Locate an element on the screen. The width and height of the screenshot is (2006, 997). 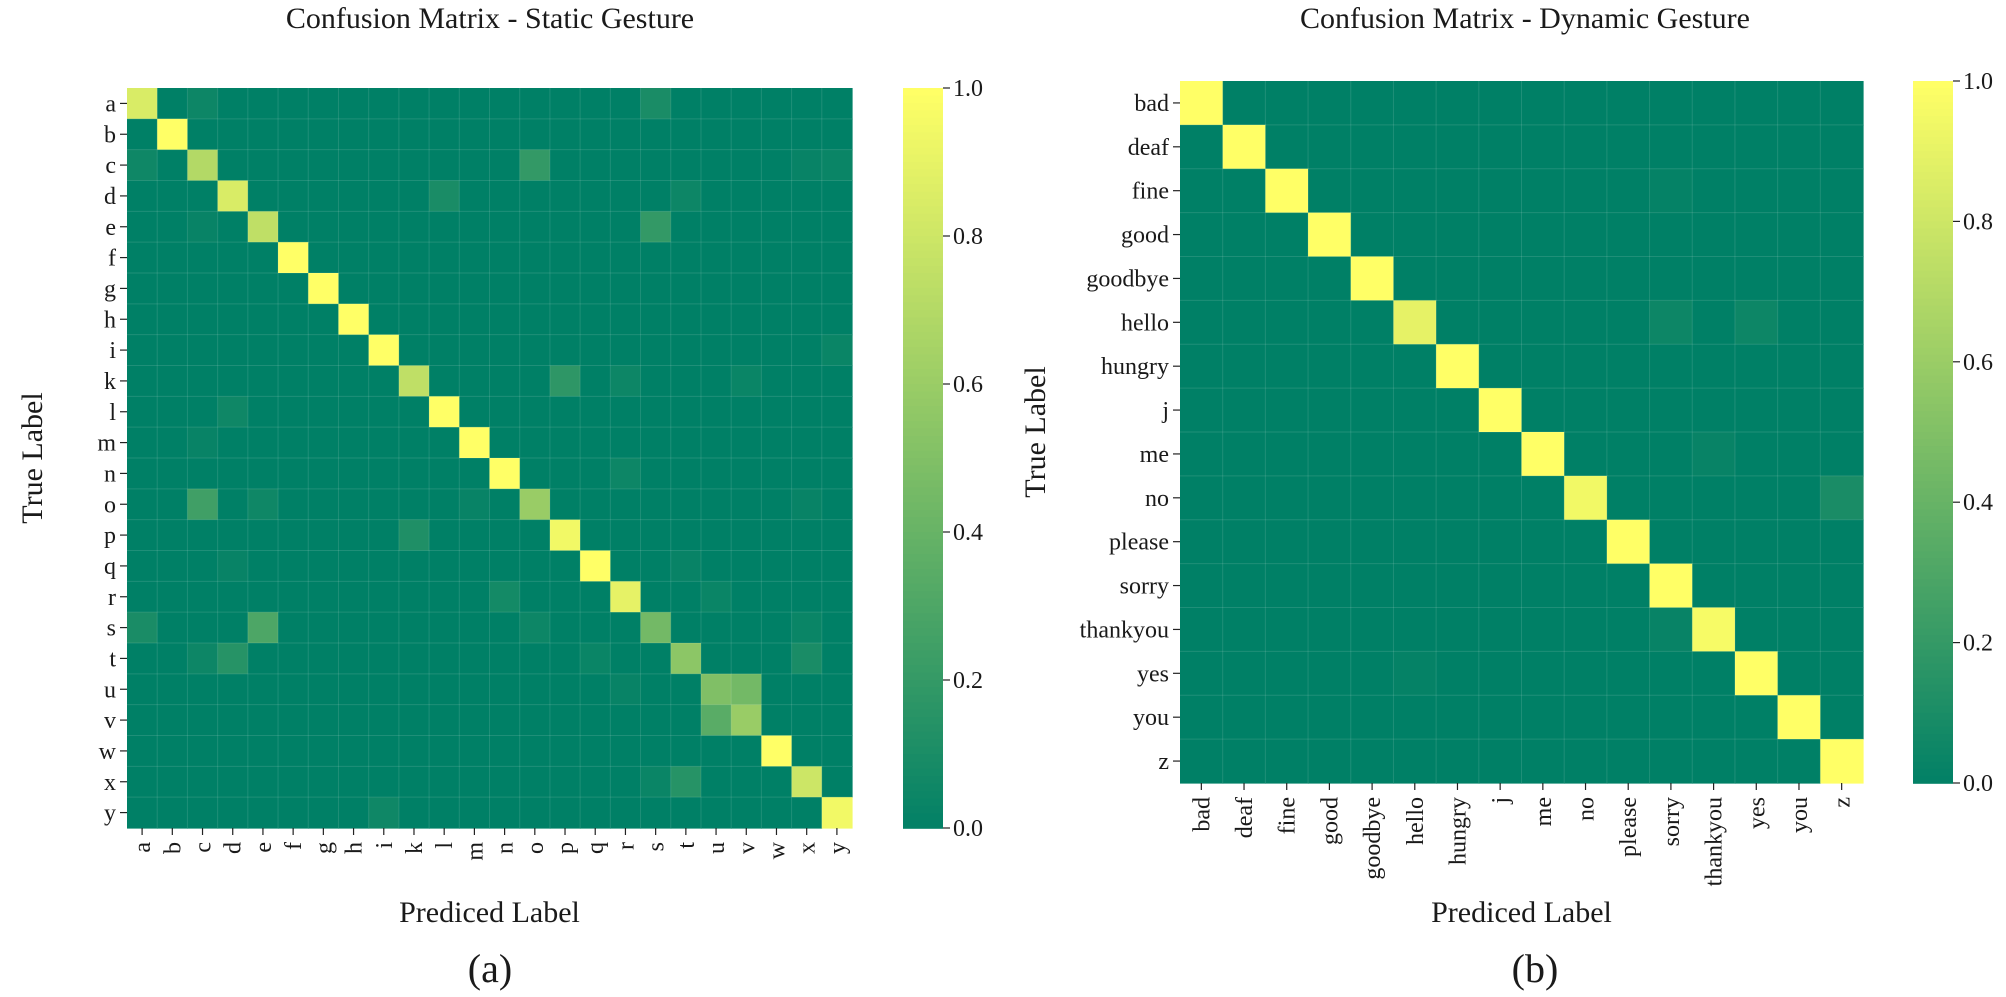
x-tick-label: no is located at coordinates (1587, 809).